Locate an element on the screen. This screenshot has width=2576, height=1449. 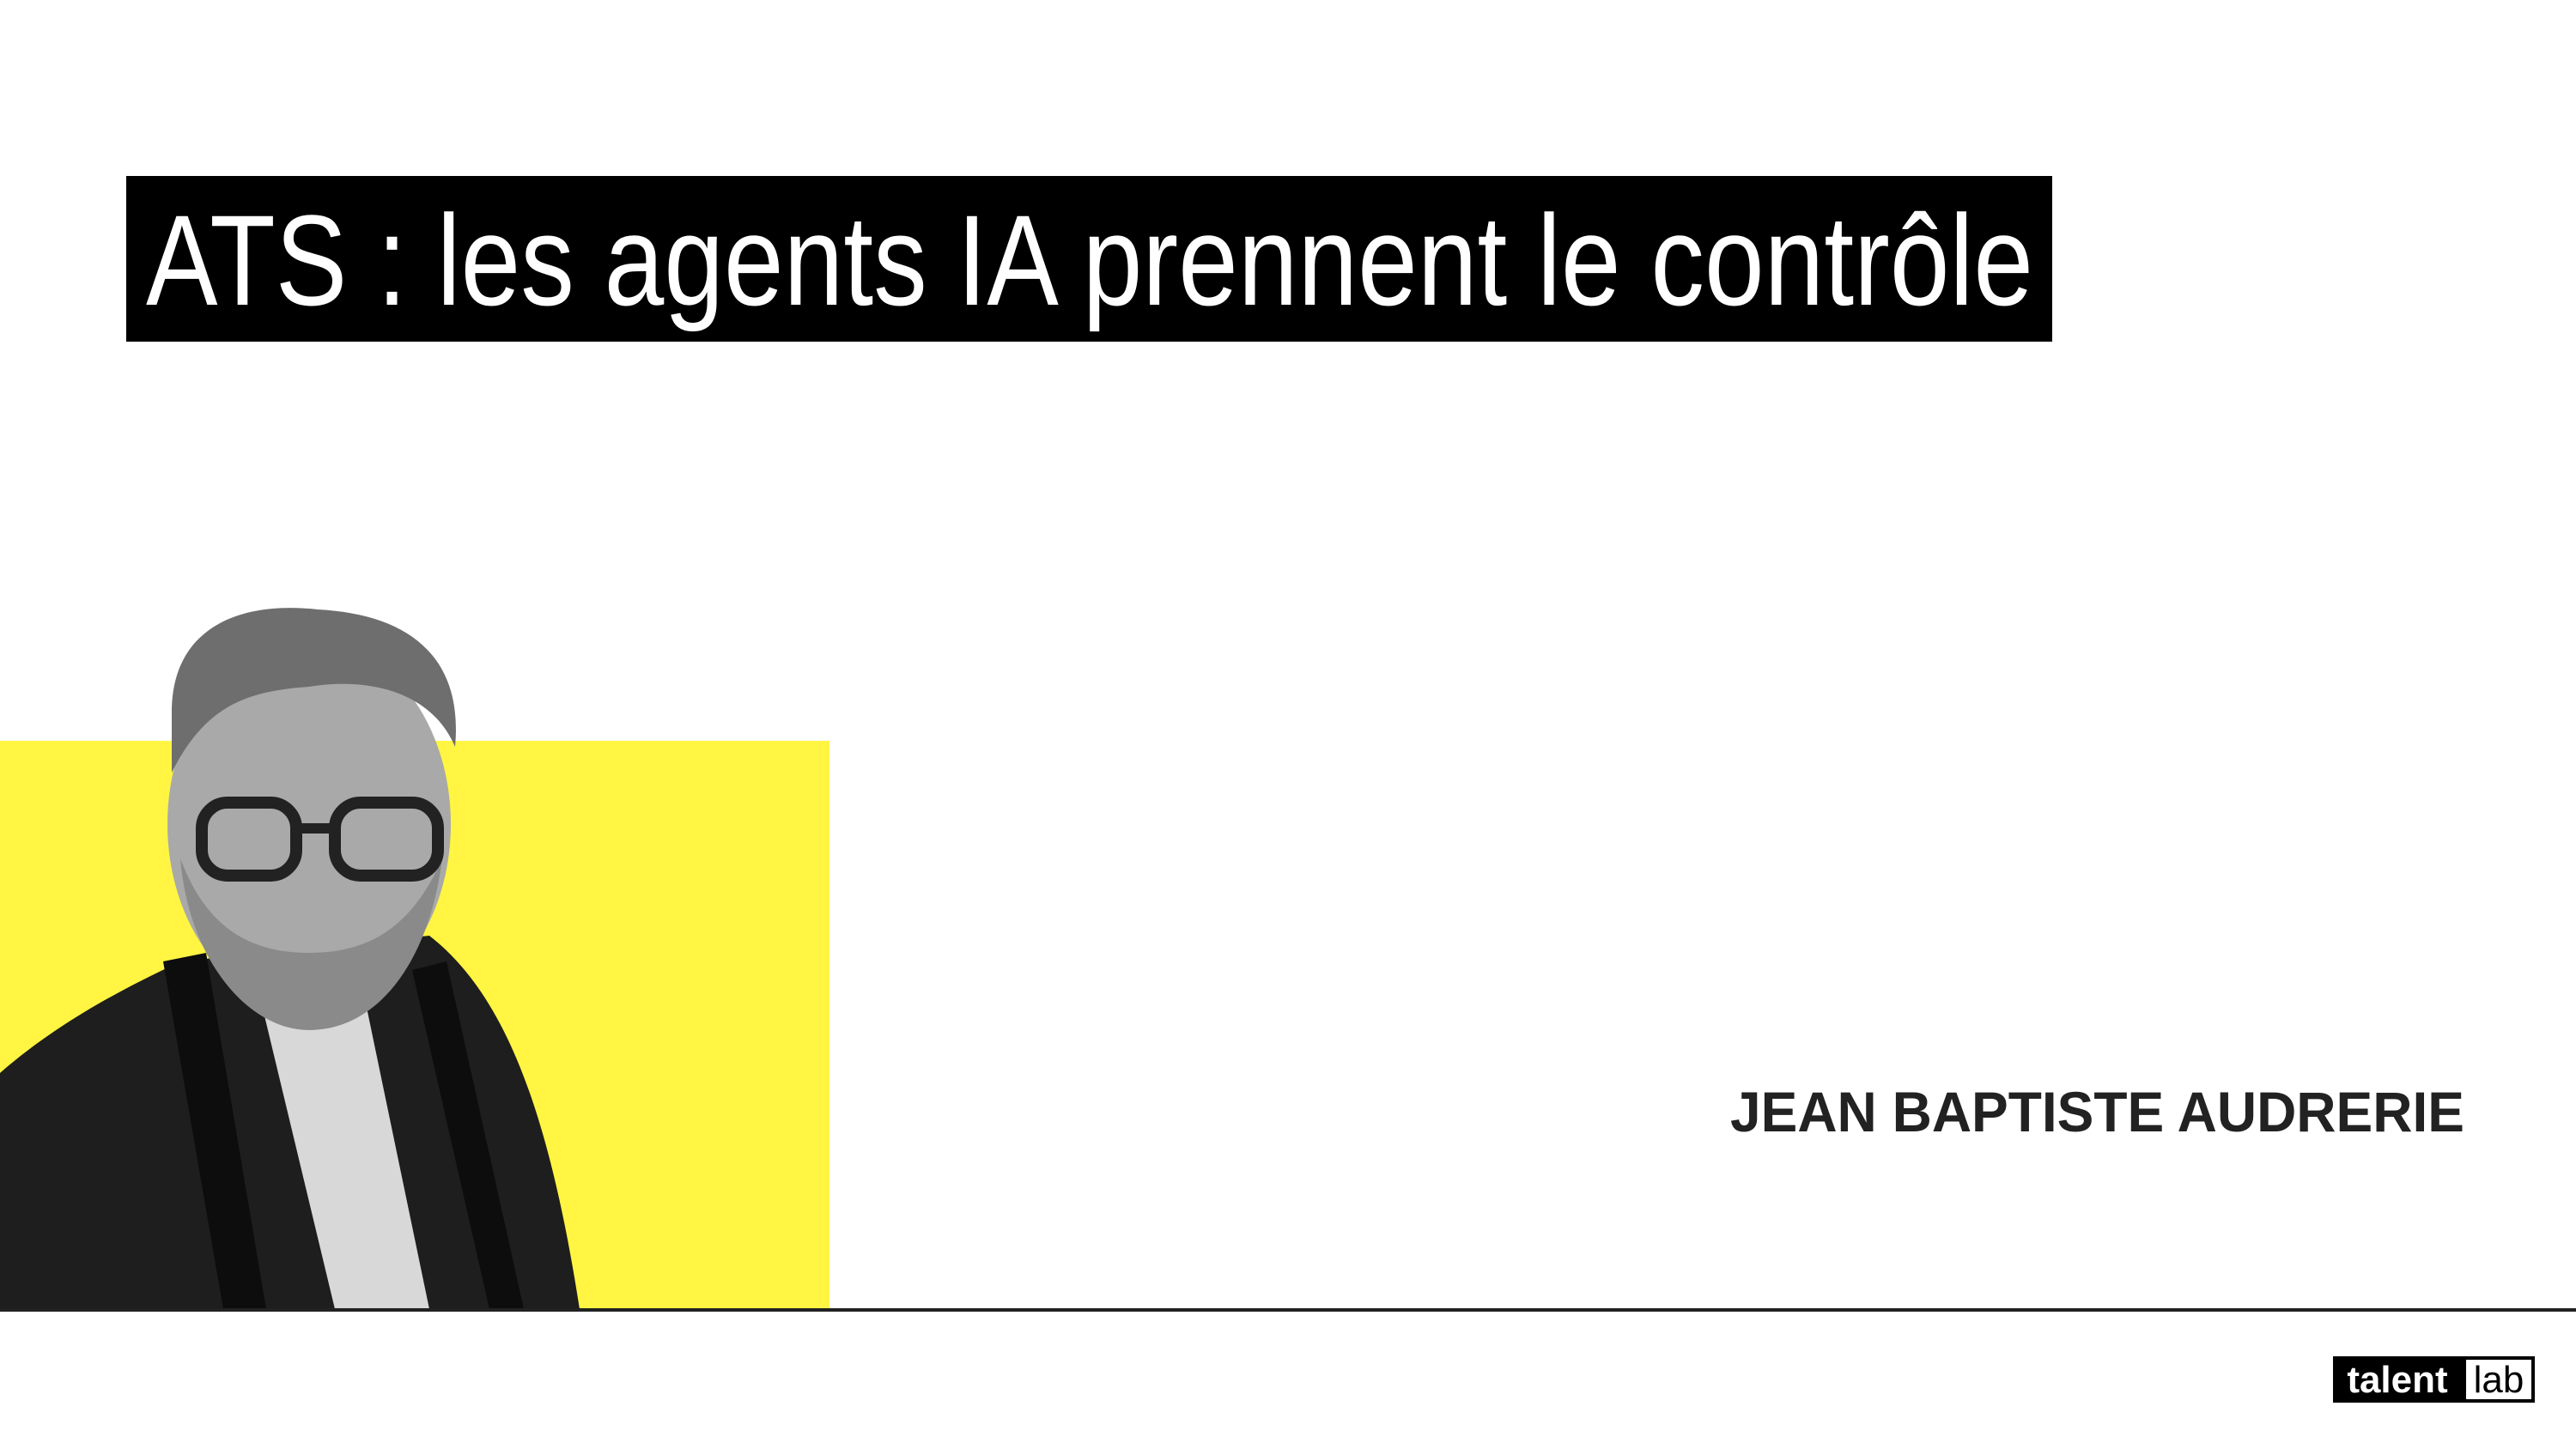
title-box is located at coordinates (1089, 259).